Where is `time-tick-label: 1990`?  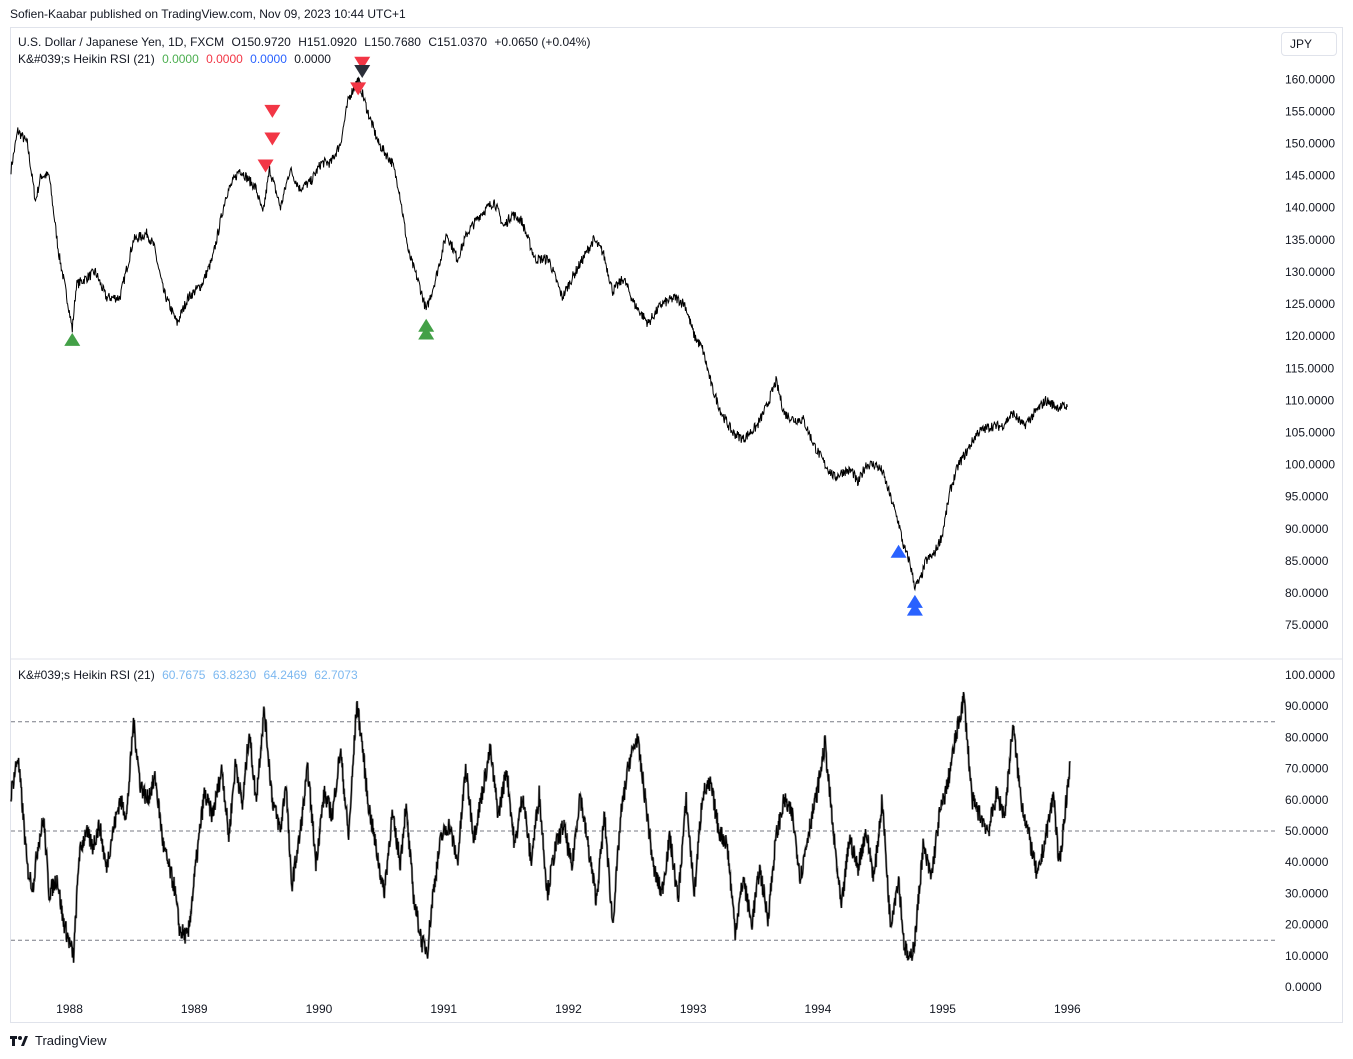 time-tick-label: 1990 is located at coordinates (319, 1009).